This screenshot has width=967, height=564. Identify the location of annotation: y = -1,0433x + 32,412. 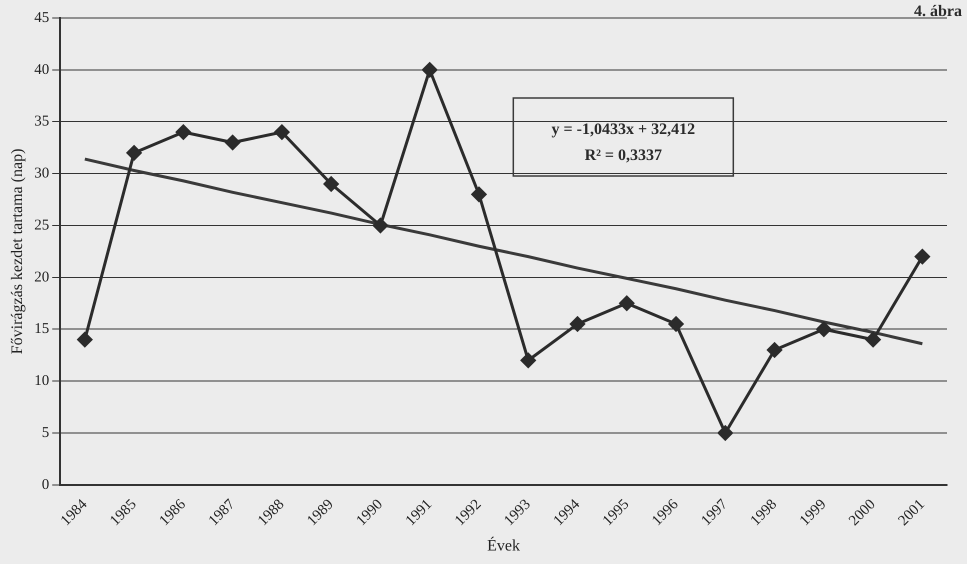
(624, 129).